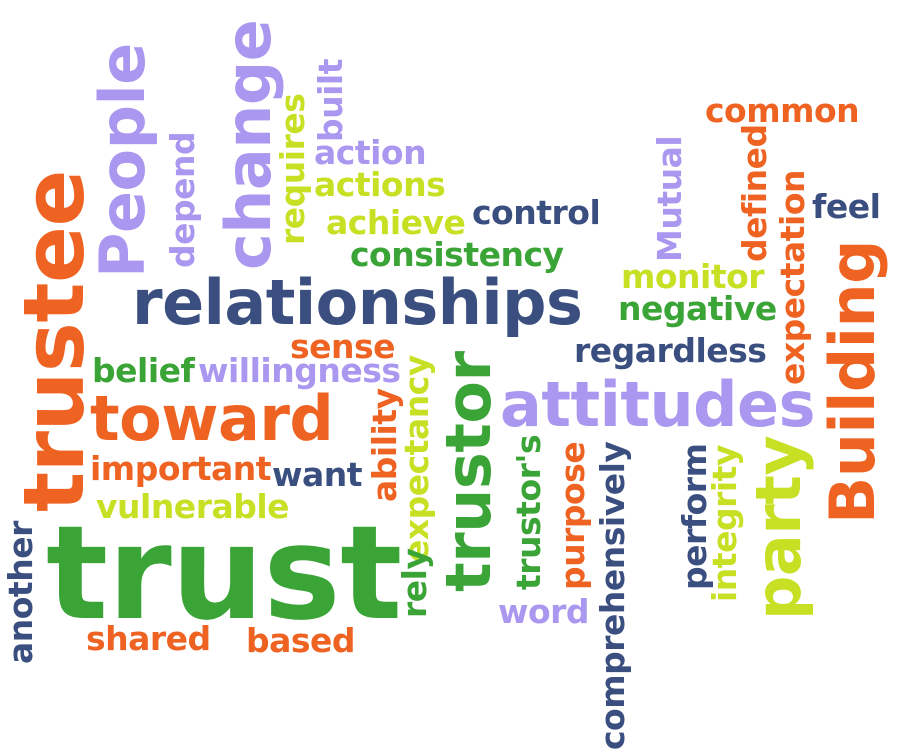 The image size is (900, 753). I want to click on word-important: important, so click(181, 468).